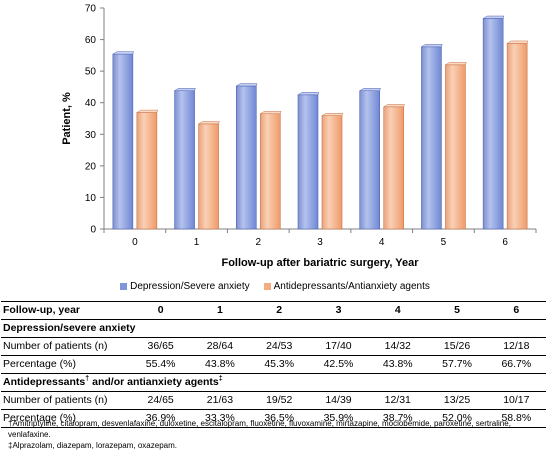  Describe the element at coordinates (220, 310) in the screenshot. I see `header-year: 1` at that location.